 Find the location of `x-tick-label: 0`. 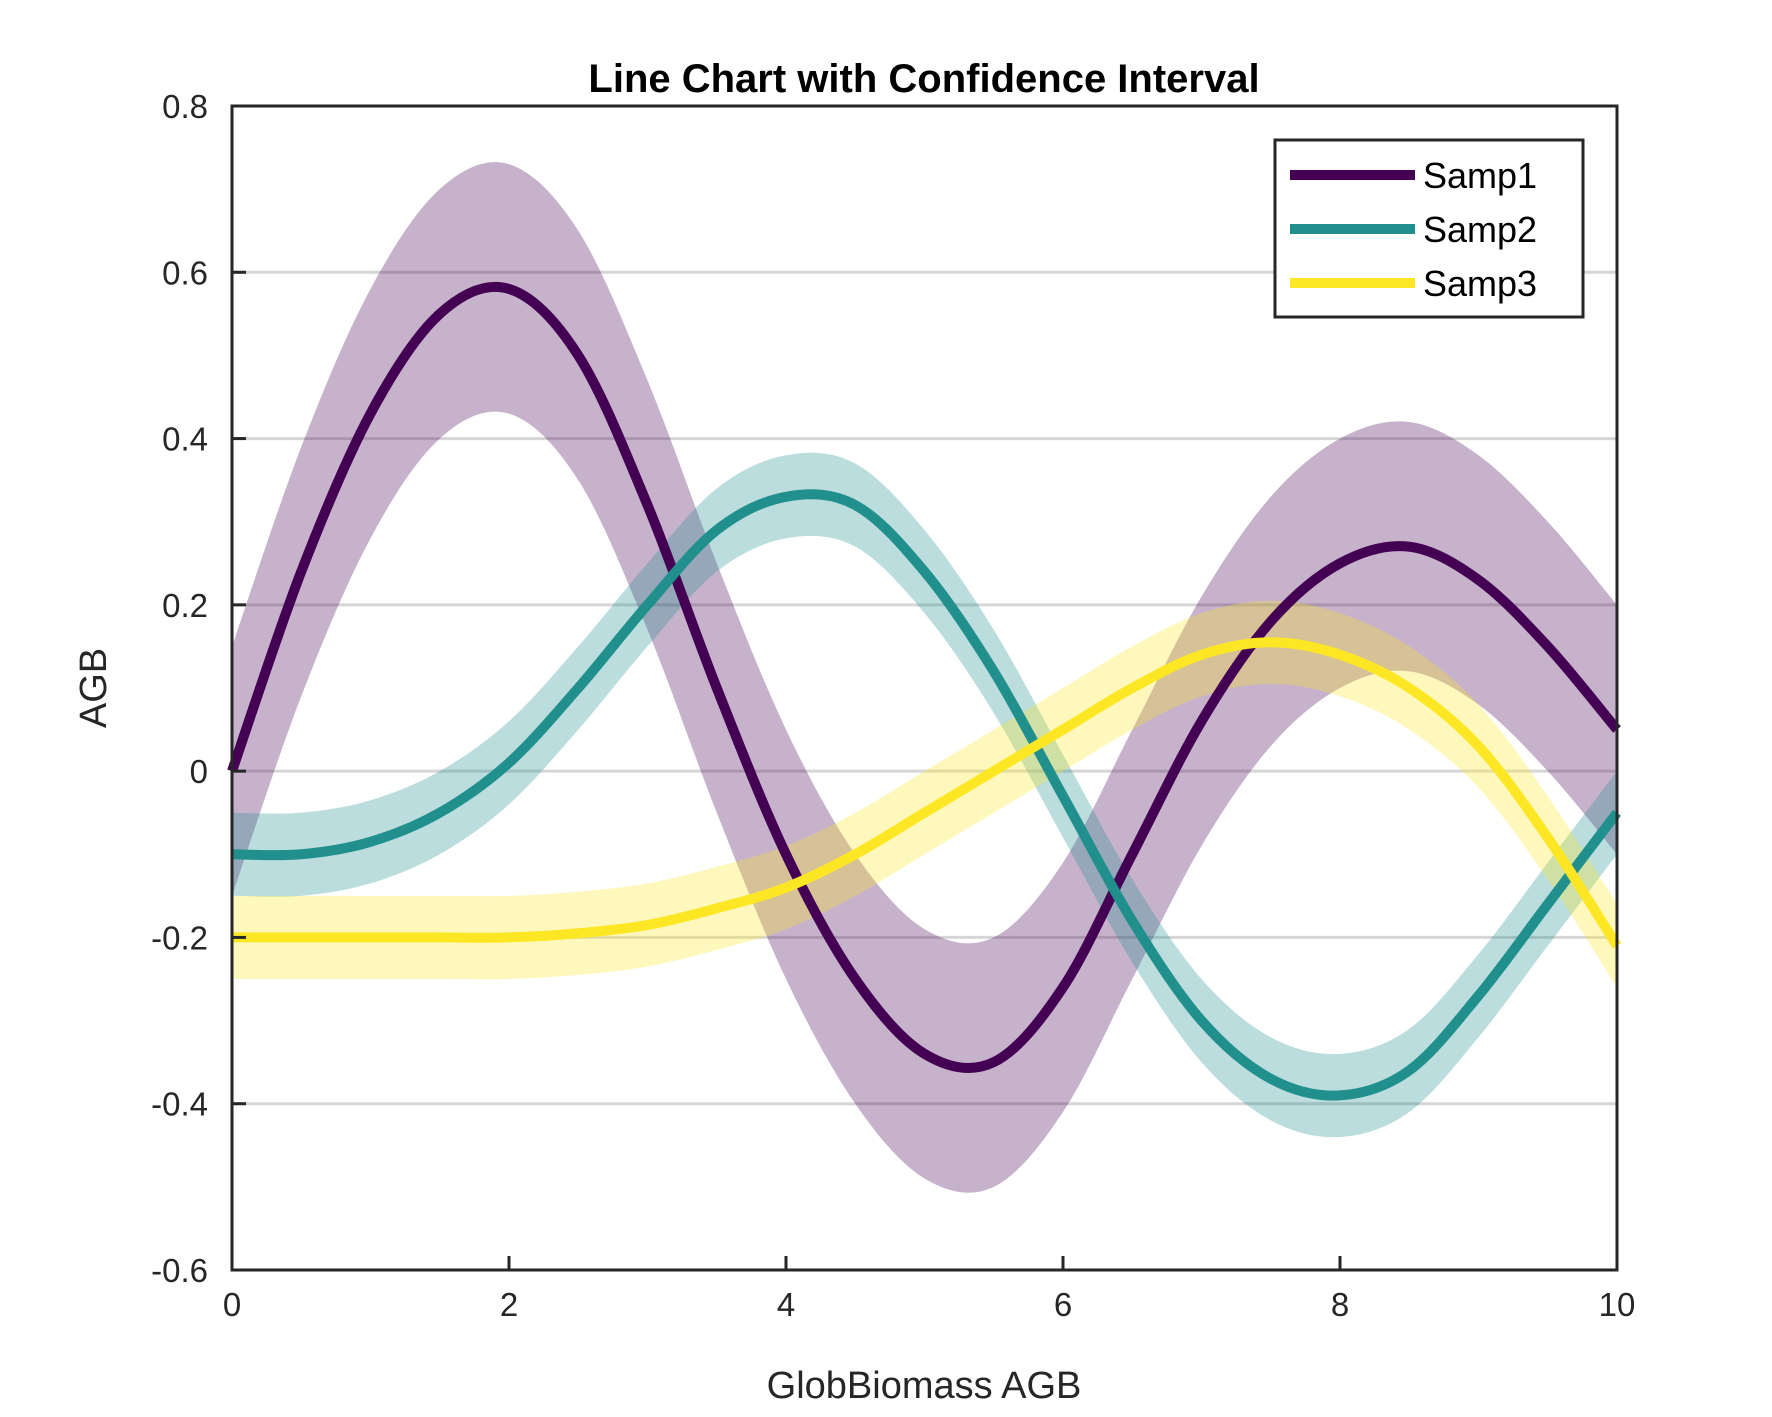

x-tick-label: 0 is located at coordinates (232, 1304).